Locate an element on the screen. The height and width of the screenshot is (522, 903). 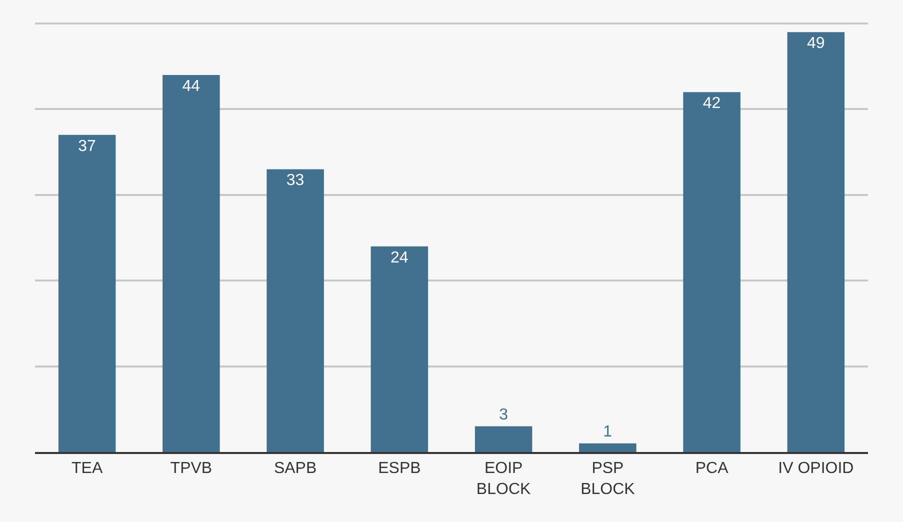
data-label: 3 is located at coordinates (503, 415).